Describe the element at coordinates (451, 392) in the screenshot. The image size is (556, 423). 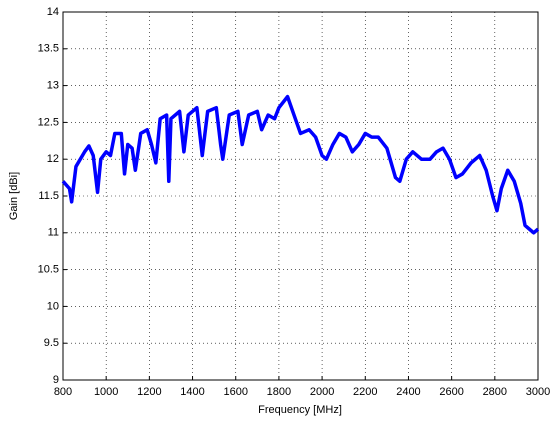
I see `x-tick-label: 2600` at that location.